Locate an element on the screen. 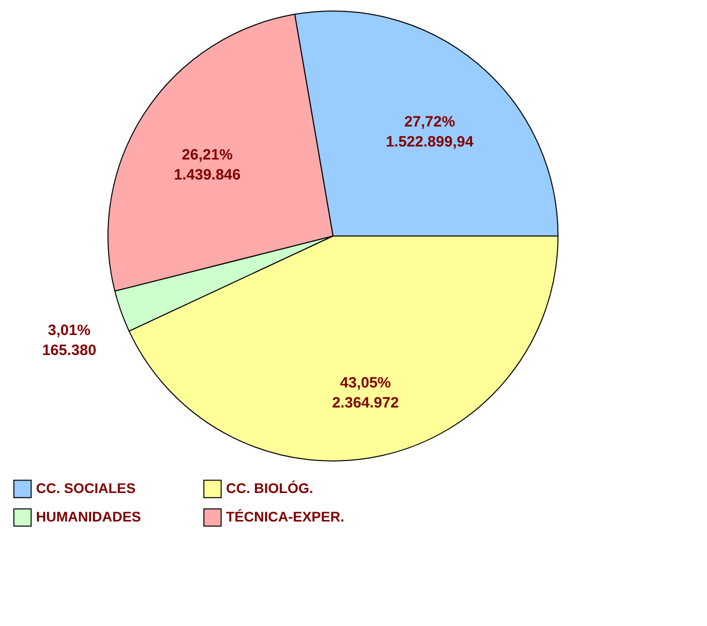 The image size is (707, 626). legend-label: HUMANIDADES is located at coordinates (88, 516).